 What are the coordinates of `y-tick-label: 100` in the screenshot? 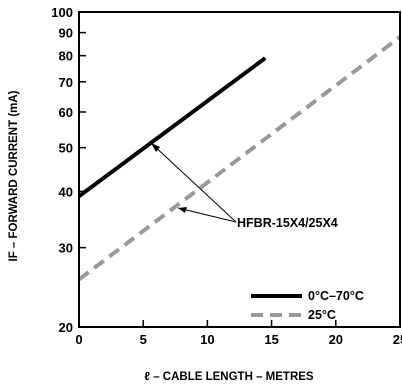 It's located at (62, 12).